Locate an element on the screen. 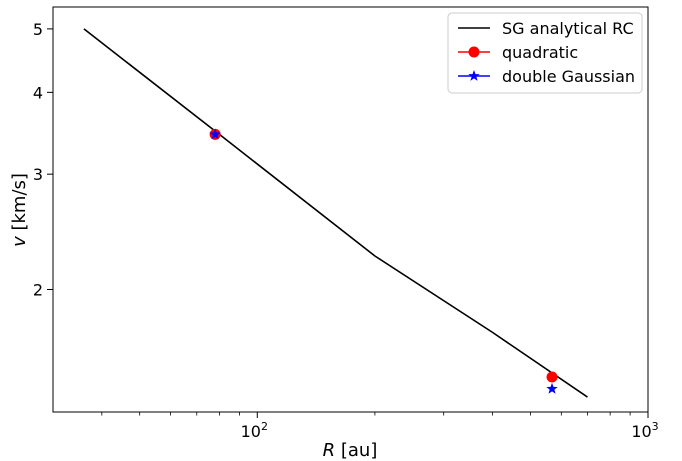 The image size is (682, 461). y-tick-label-4: 4 is located at coordinates (38, 92).